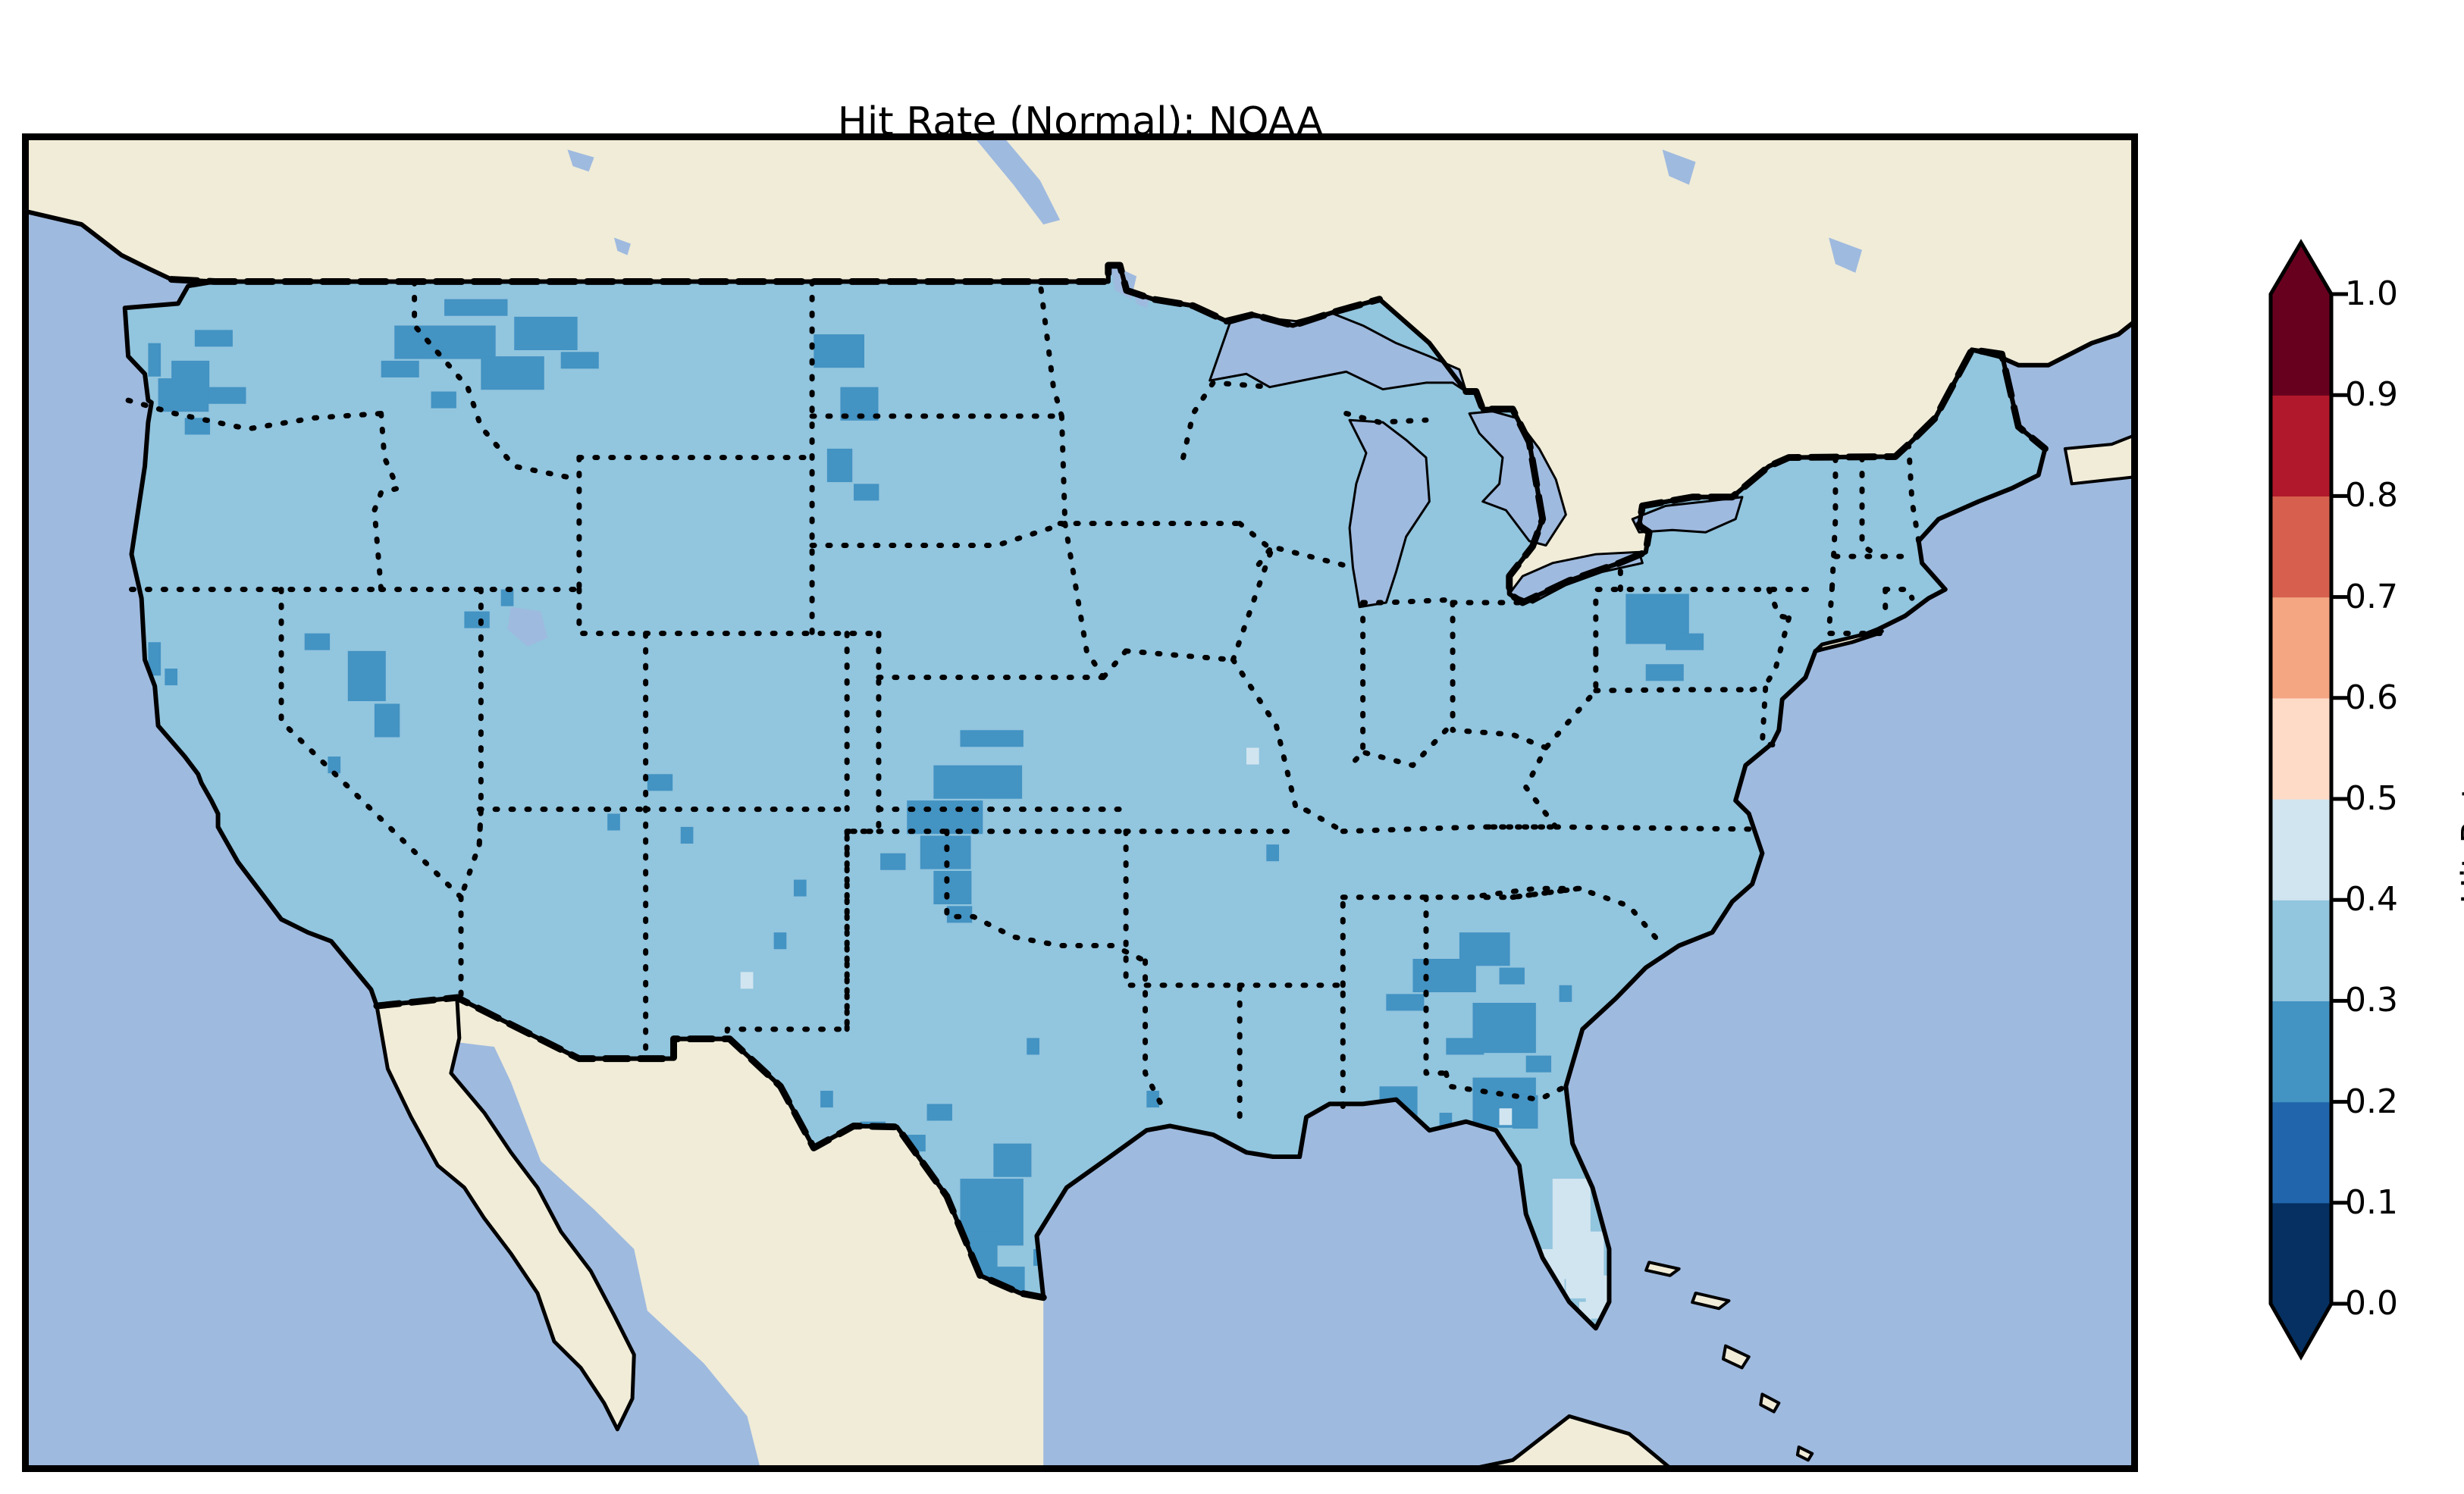 Image resolution: width=2464 pixels, height=1494 pixels. Describe the element at coordinates (1538, 1064) in the screenshot. I see `data-cell-band-0.2-0.3-51` at that location.